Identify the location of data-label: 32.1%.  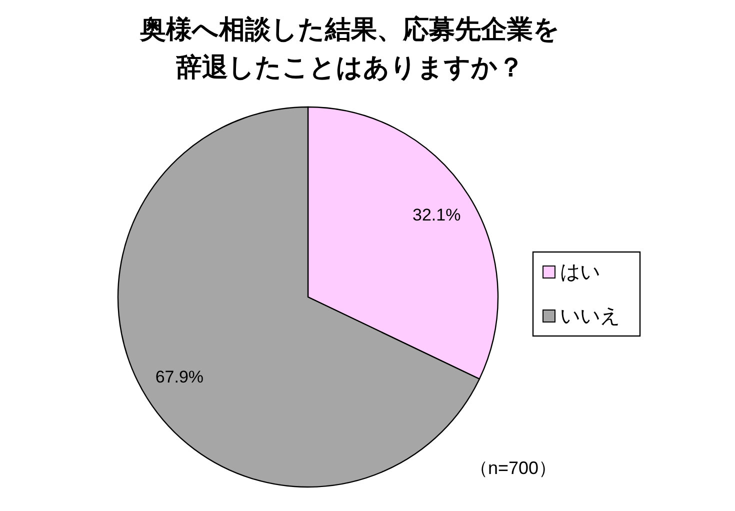
(436, 214).